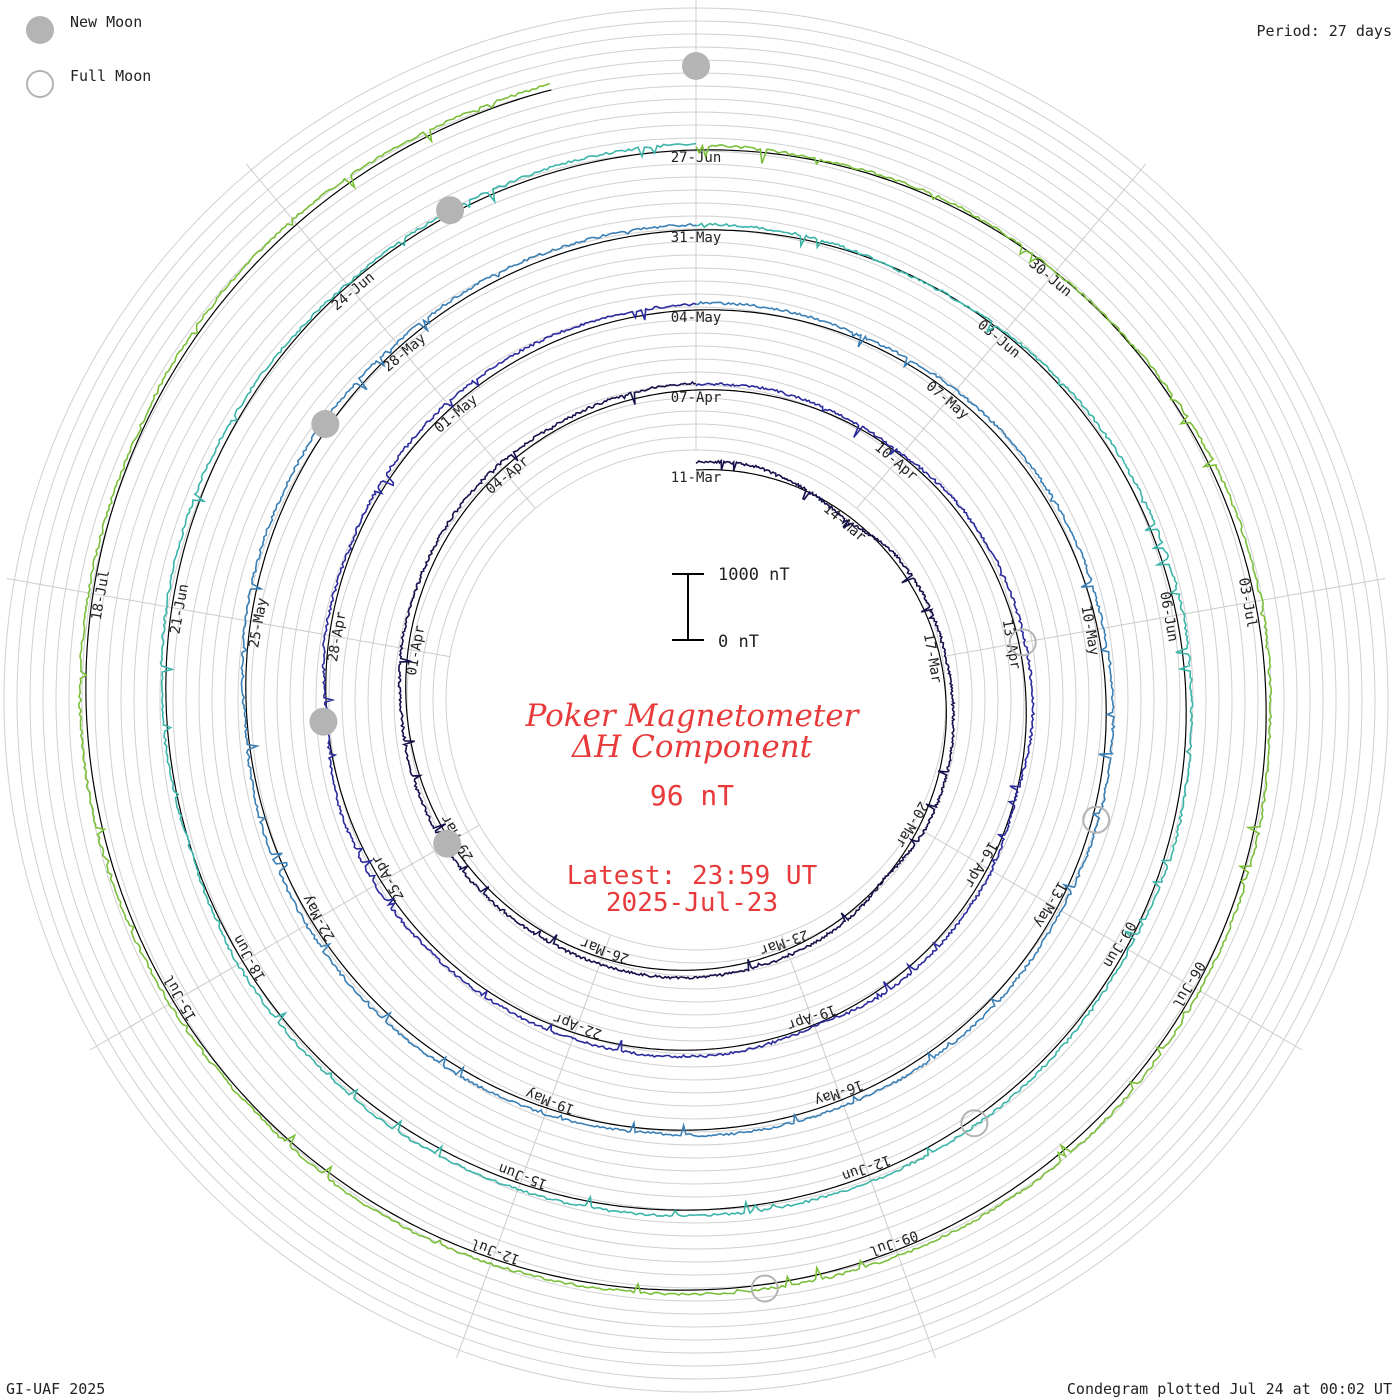  What do you see at coordinates (692, 903) in the screenshot?
I see `latest-date: 2025-Jul-23` at bounding box center [692, 903].